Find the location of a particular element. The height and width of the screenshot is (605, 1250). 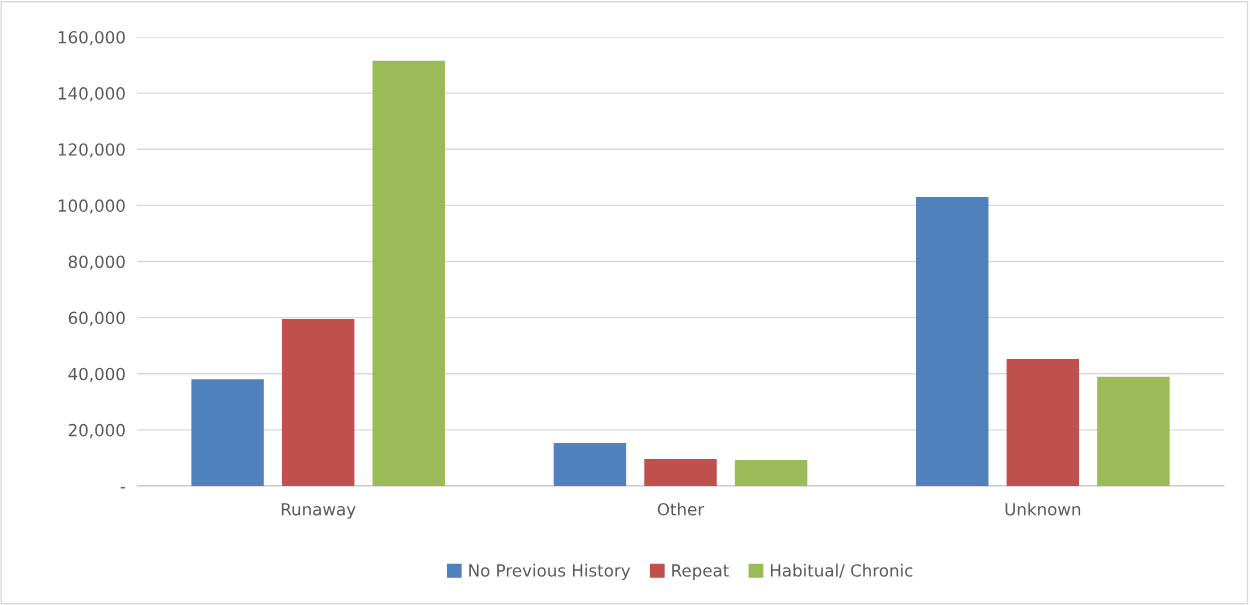

y-tick-label: 40,000 is located at coordinates (96, 375).